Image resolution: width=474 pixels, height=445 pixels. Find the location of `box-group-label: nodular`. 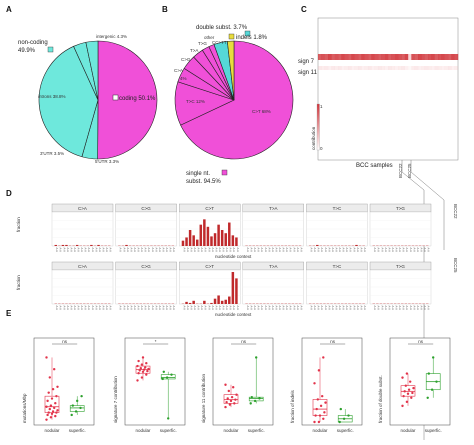

box-group-label: nodular is located at coordinates (143, 430).